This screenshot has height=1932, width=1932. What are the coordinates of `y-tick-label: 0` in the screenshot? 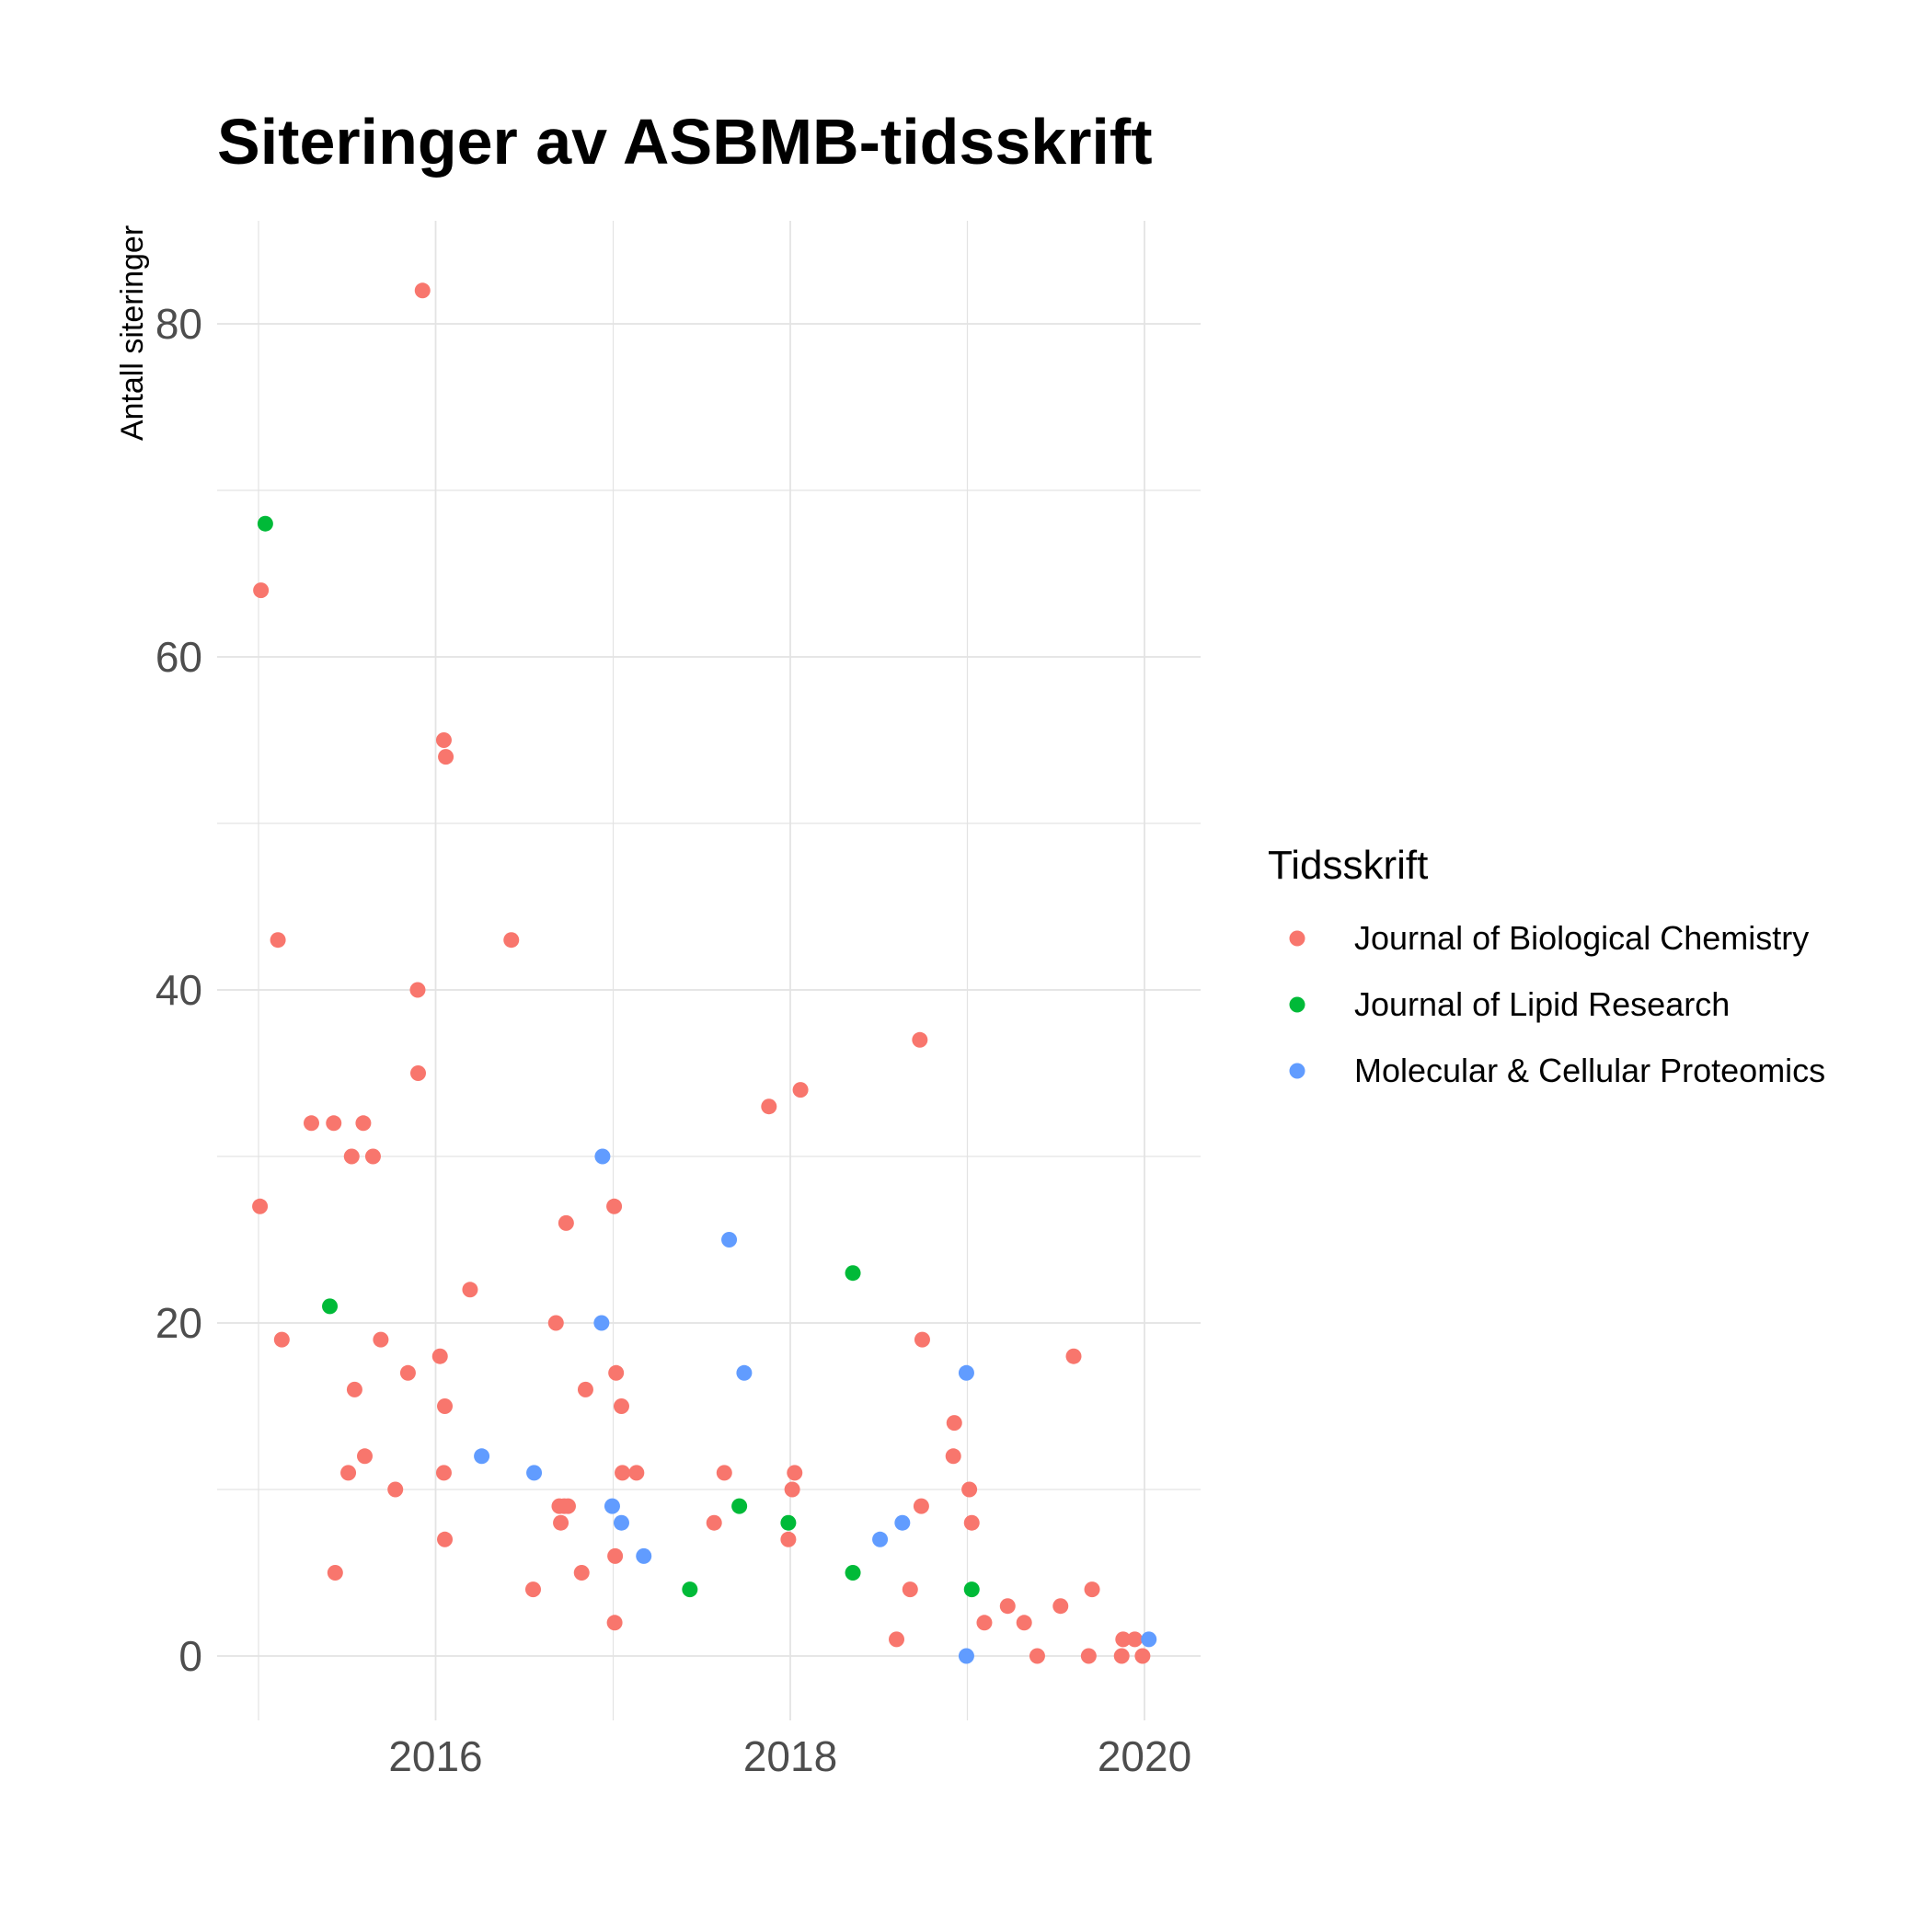 It's located at (190, 1656).